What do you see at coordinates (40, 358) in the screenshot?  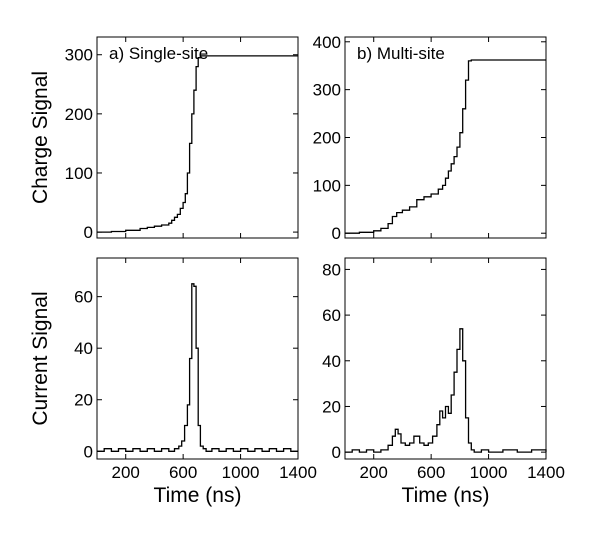 I see `y-axis-title: Current Signal` at bounding box center [40, 358].